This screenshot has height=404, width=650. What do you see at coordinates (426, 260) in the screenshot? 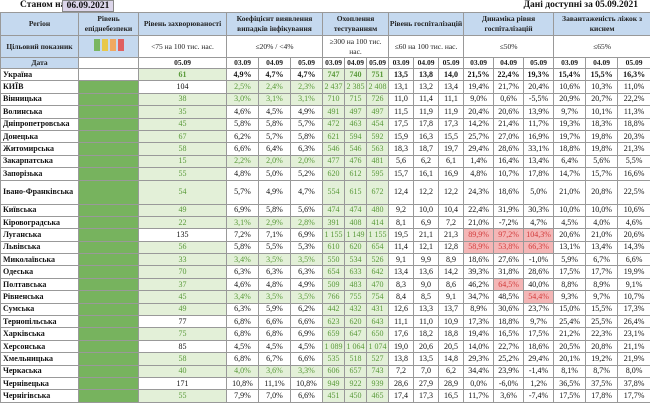
I see `hosp-value: 9,9` at bounding box center [426, 260].